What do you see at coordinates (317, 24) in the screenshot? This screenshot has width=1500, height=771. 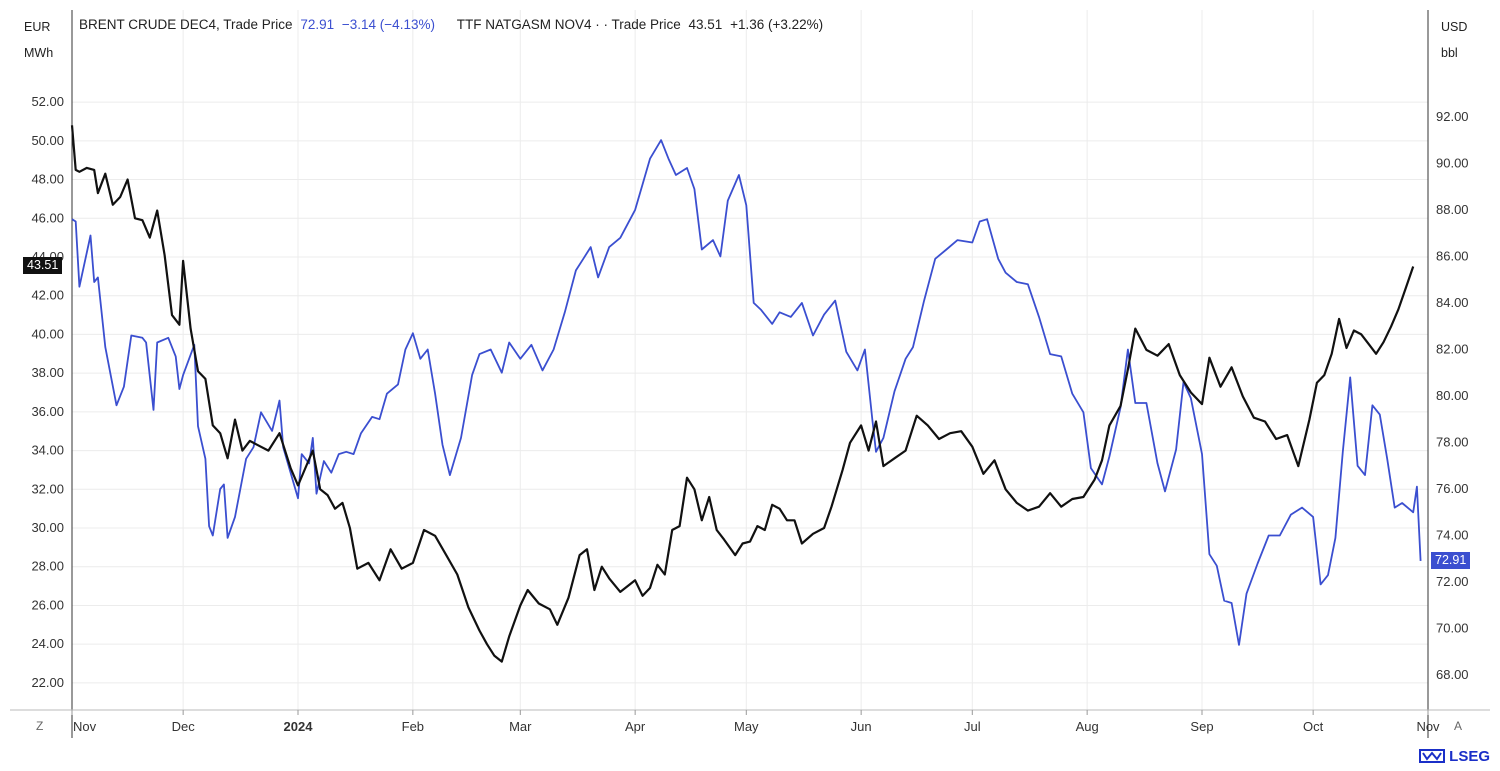 I see `legend-brent-price: 72.91` at bounding box center [317, 24].